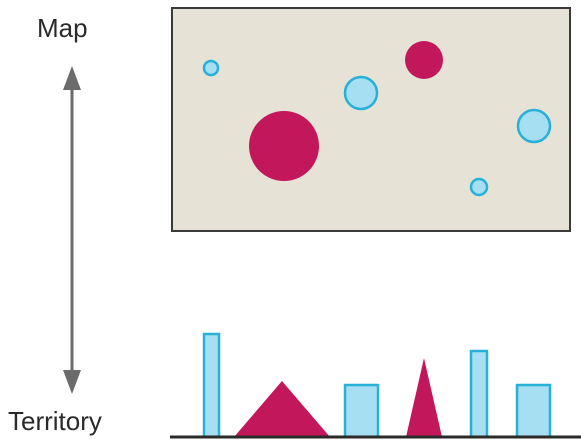 This screenshot has height=445, width=581. I want to click on map-magenta-circle-large, so click(284, 146).